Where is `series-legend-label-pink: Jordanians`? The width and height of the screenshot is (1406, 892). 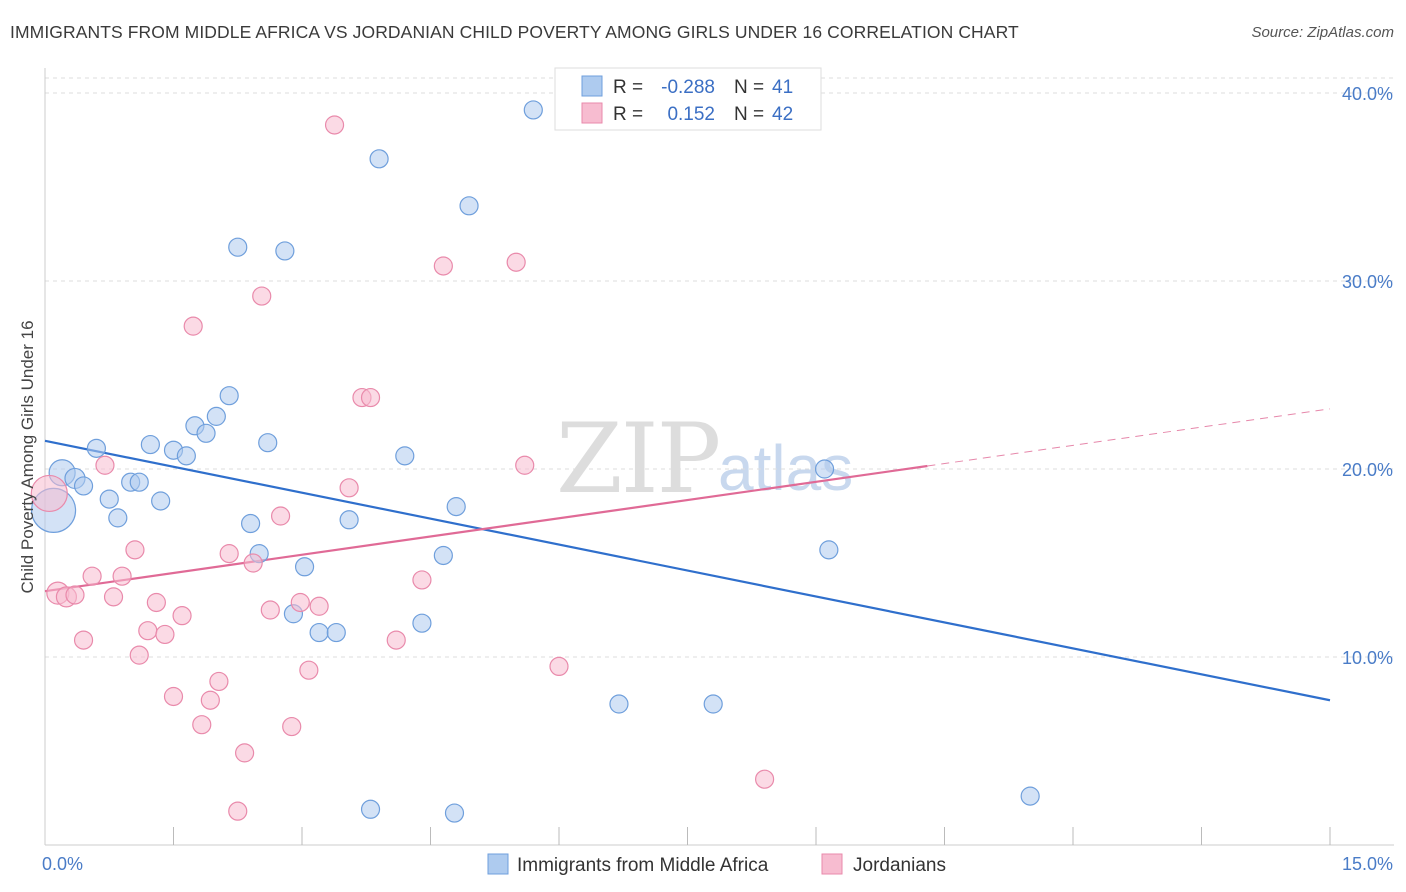
series-legend-label-pink: Jordanians is located at coordinates (899, 865).